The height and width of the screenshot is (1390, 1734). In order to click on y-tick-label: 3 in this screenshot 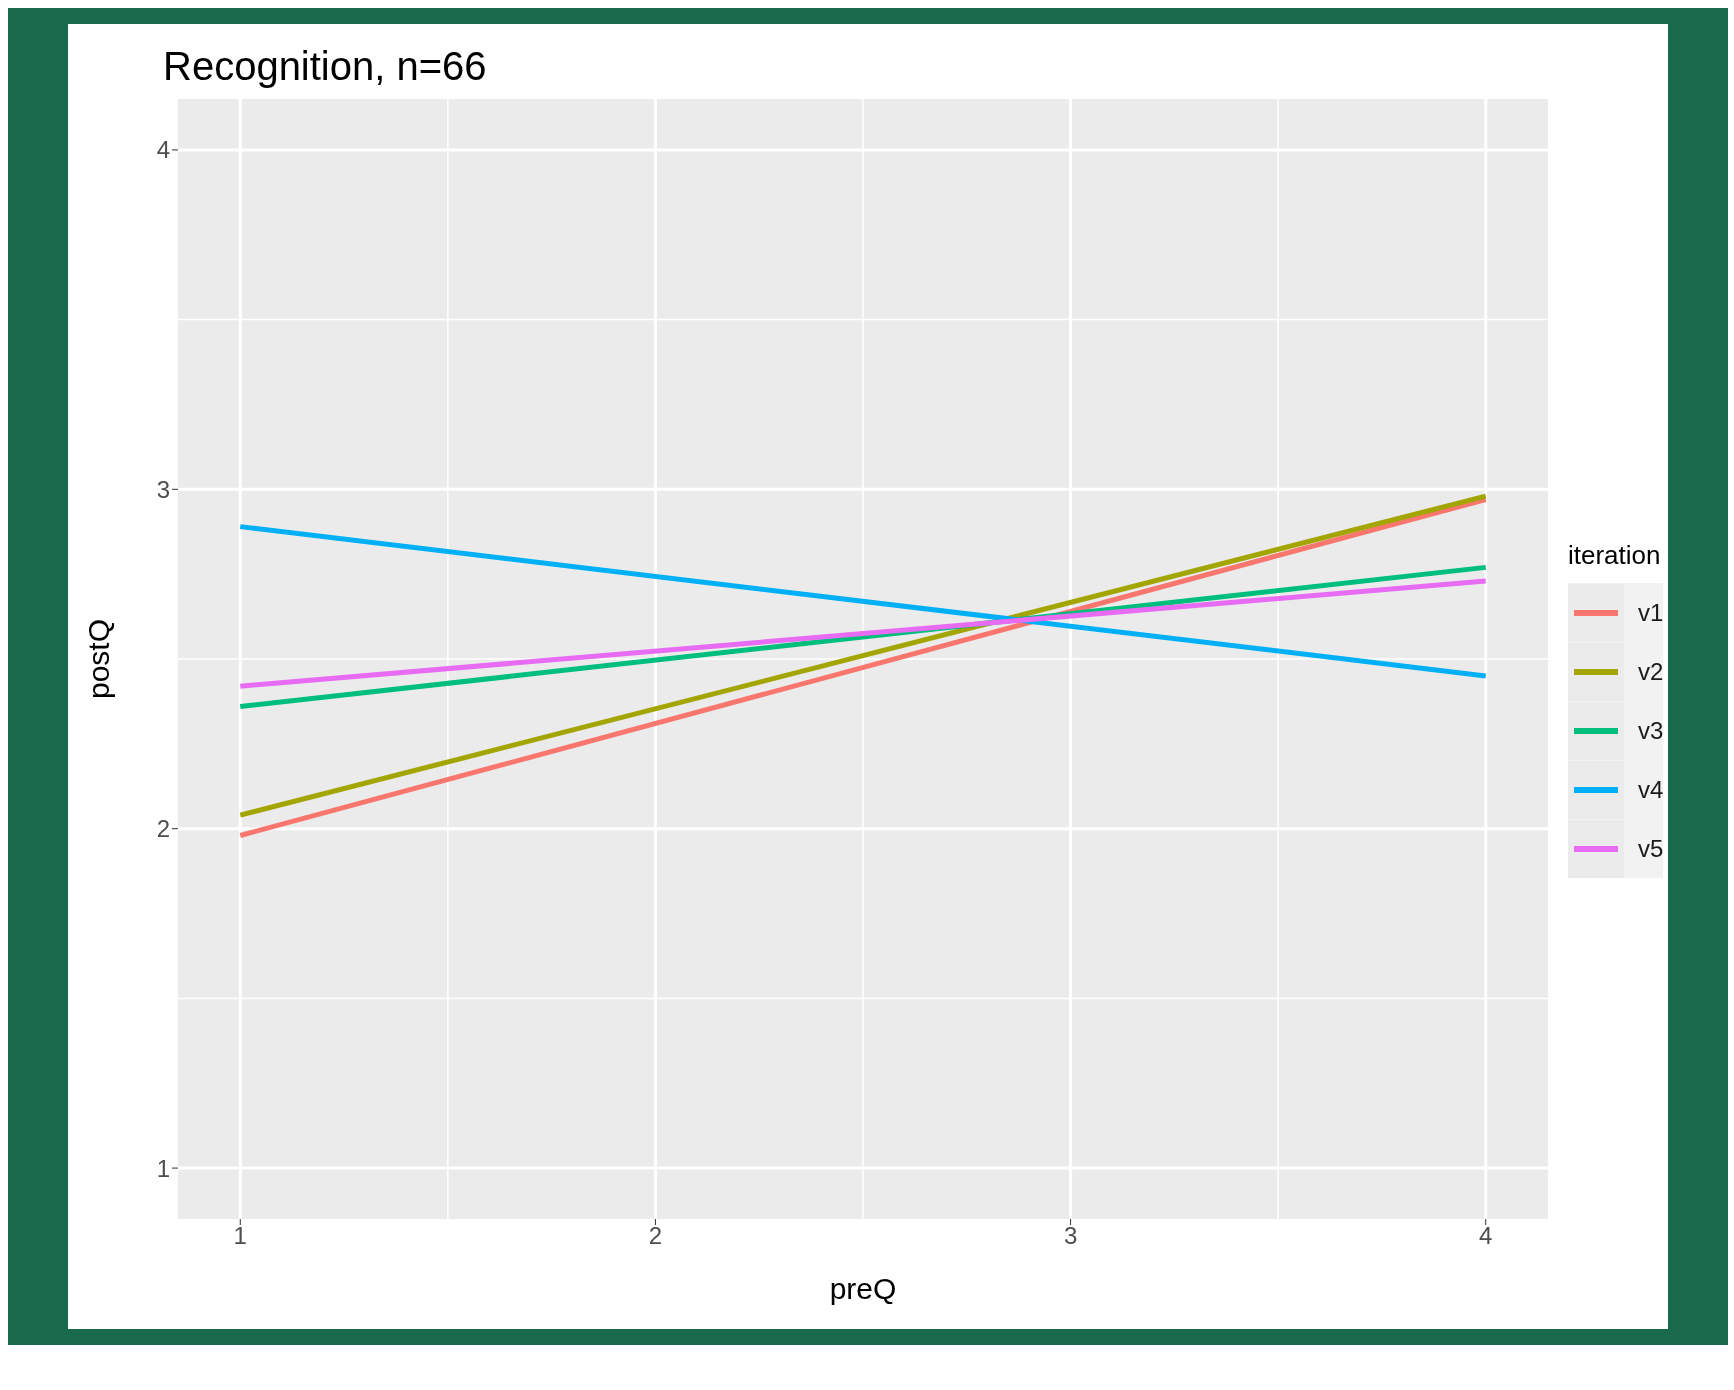, I will do `click(163, 489)`.